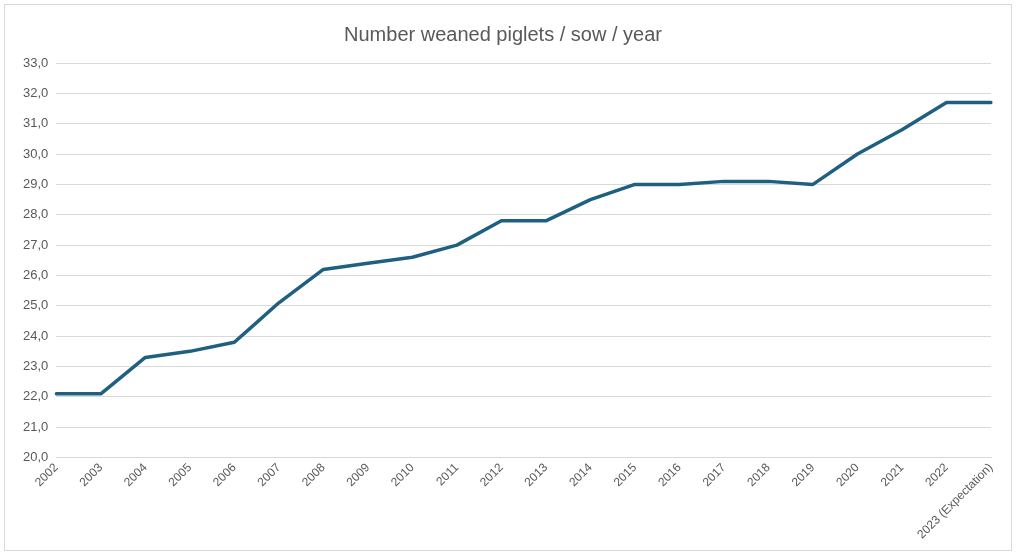 This screenshot has height=553, width=1016. Describe the element at coordinates (35, 275) in the screenshot. I see `y-tick-label: 26,0` at that location.